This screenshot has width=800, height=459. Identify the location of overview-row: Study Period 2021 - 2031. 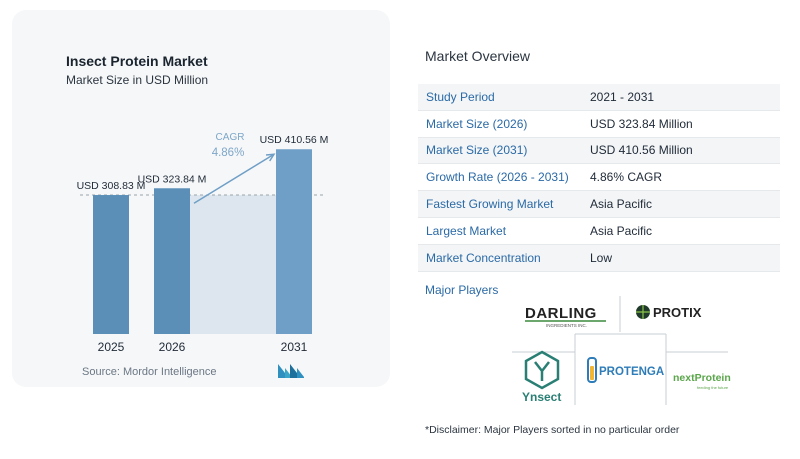
(599, 97).